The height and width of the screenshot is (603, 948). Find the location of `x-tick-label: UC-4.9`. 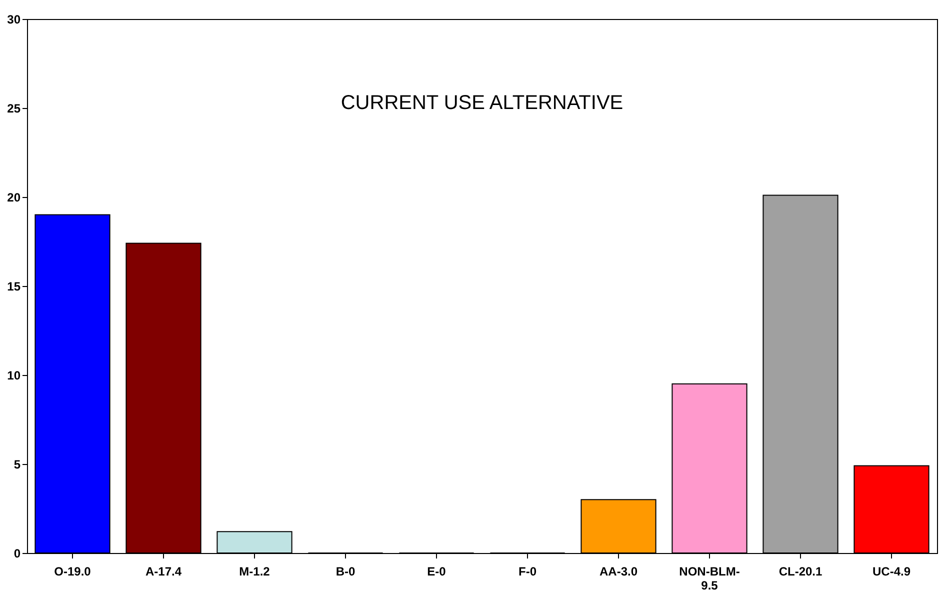

x-tick-label: UC-4.9 is located at coordinates (891, 571).